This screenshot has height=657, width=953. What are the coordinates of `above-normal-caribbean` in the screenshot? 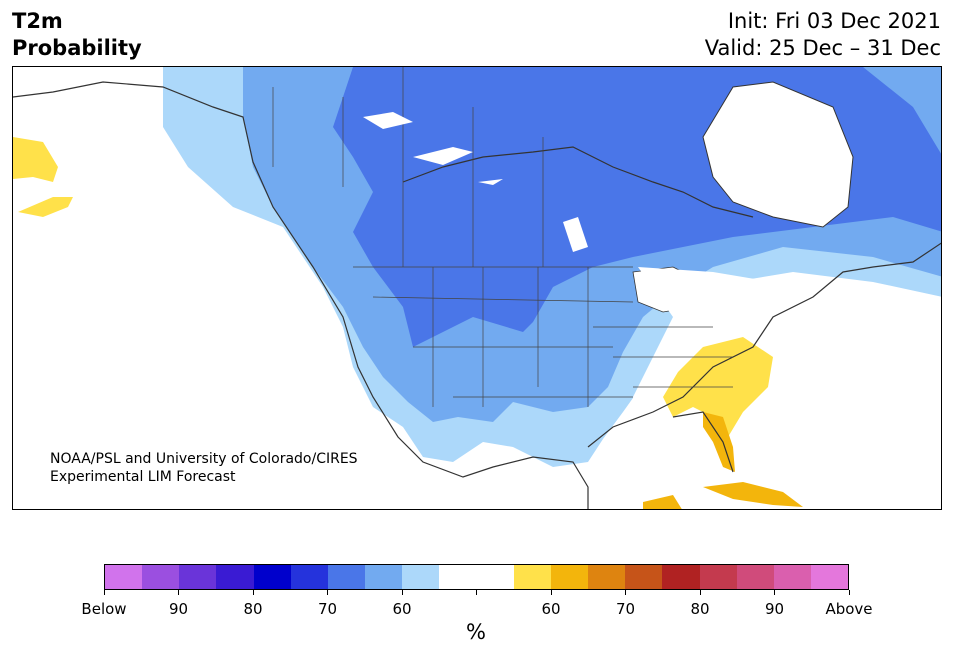 It's located at (662, 502).